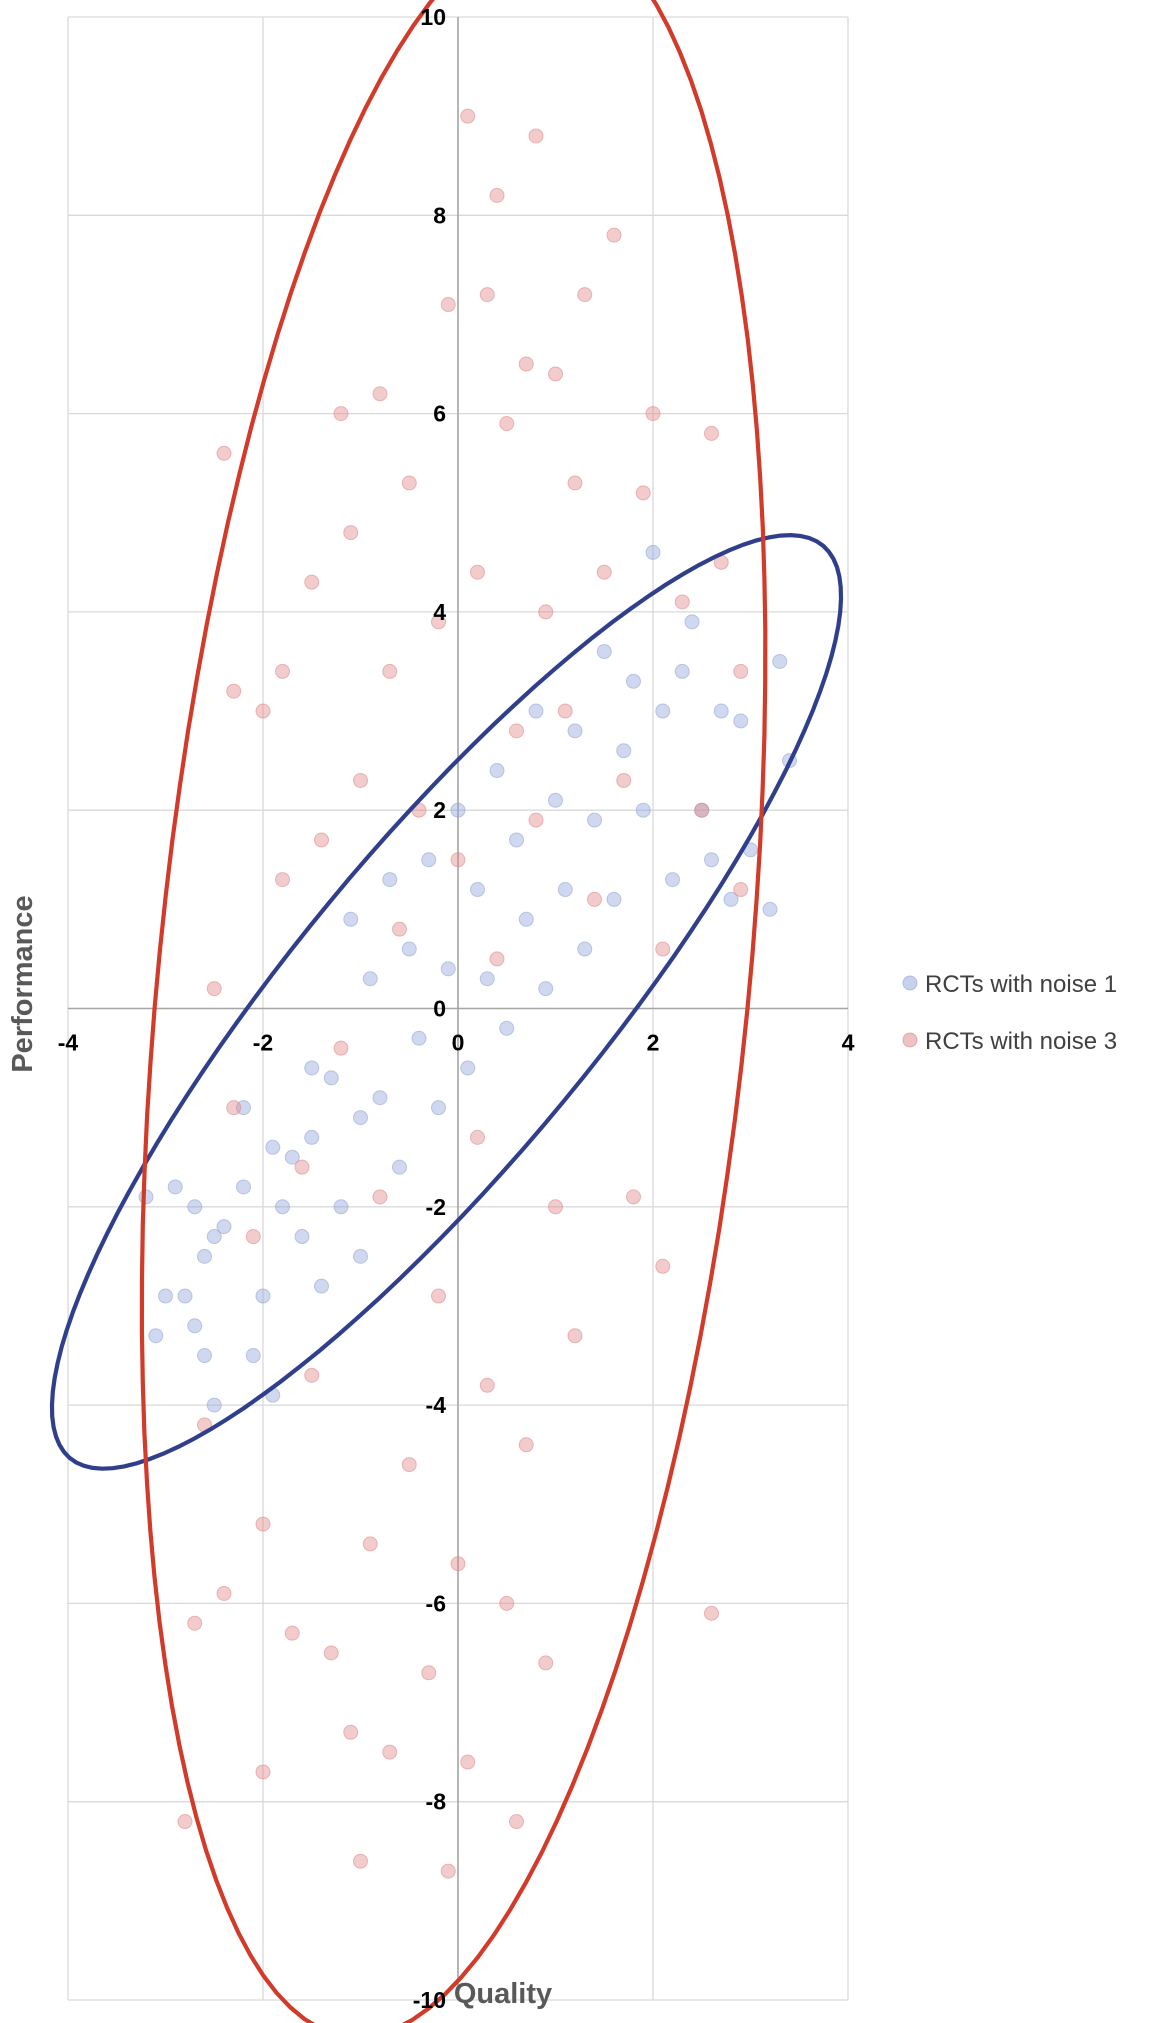 This screenshot has height=2023, width=1160. What do you see at coordinates (68, 1043) in the screenshot?
I see `x-tick-label: -4` at bounding box center [68, 1043].